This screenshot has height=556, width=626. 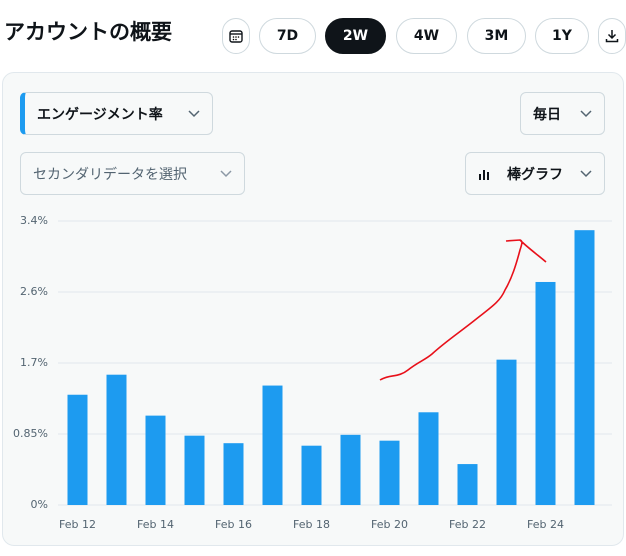 I want to click on y-tick-label: 0%, so click(x=39, y=504).